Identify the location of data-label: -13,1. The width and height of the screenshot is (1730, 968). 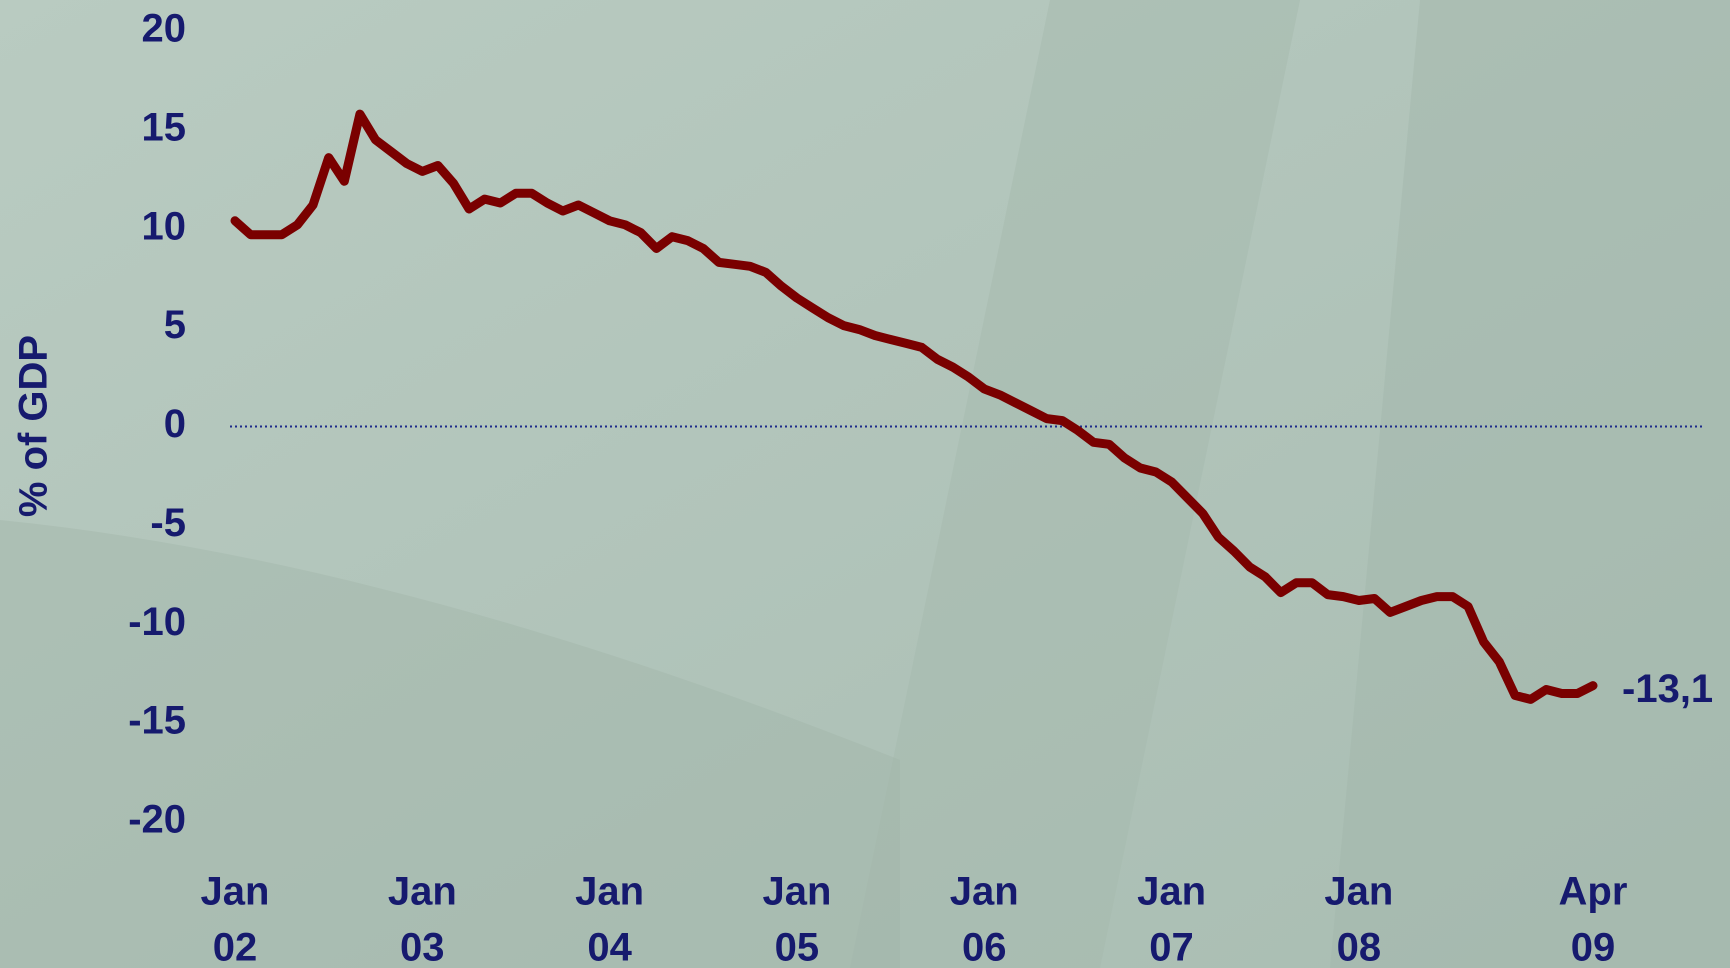
(1667, 689).